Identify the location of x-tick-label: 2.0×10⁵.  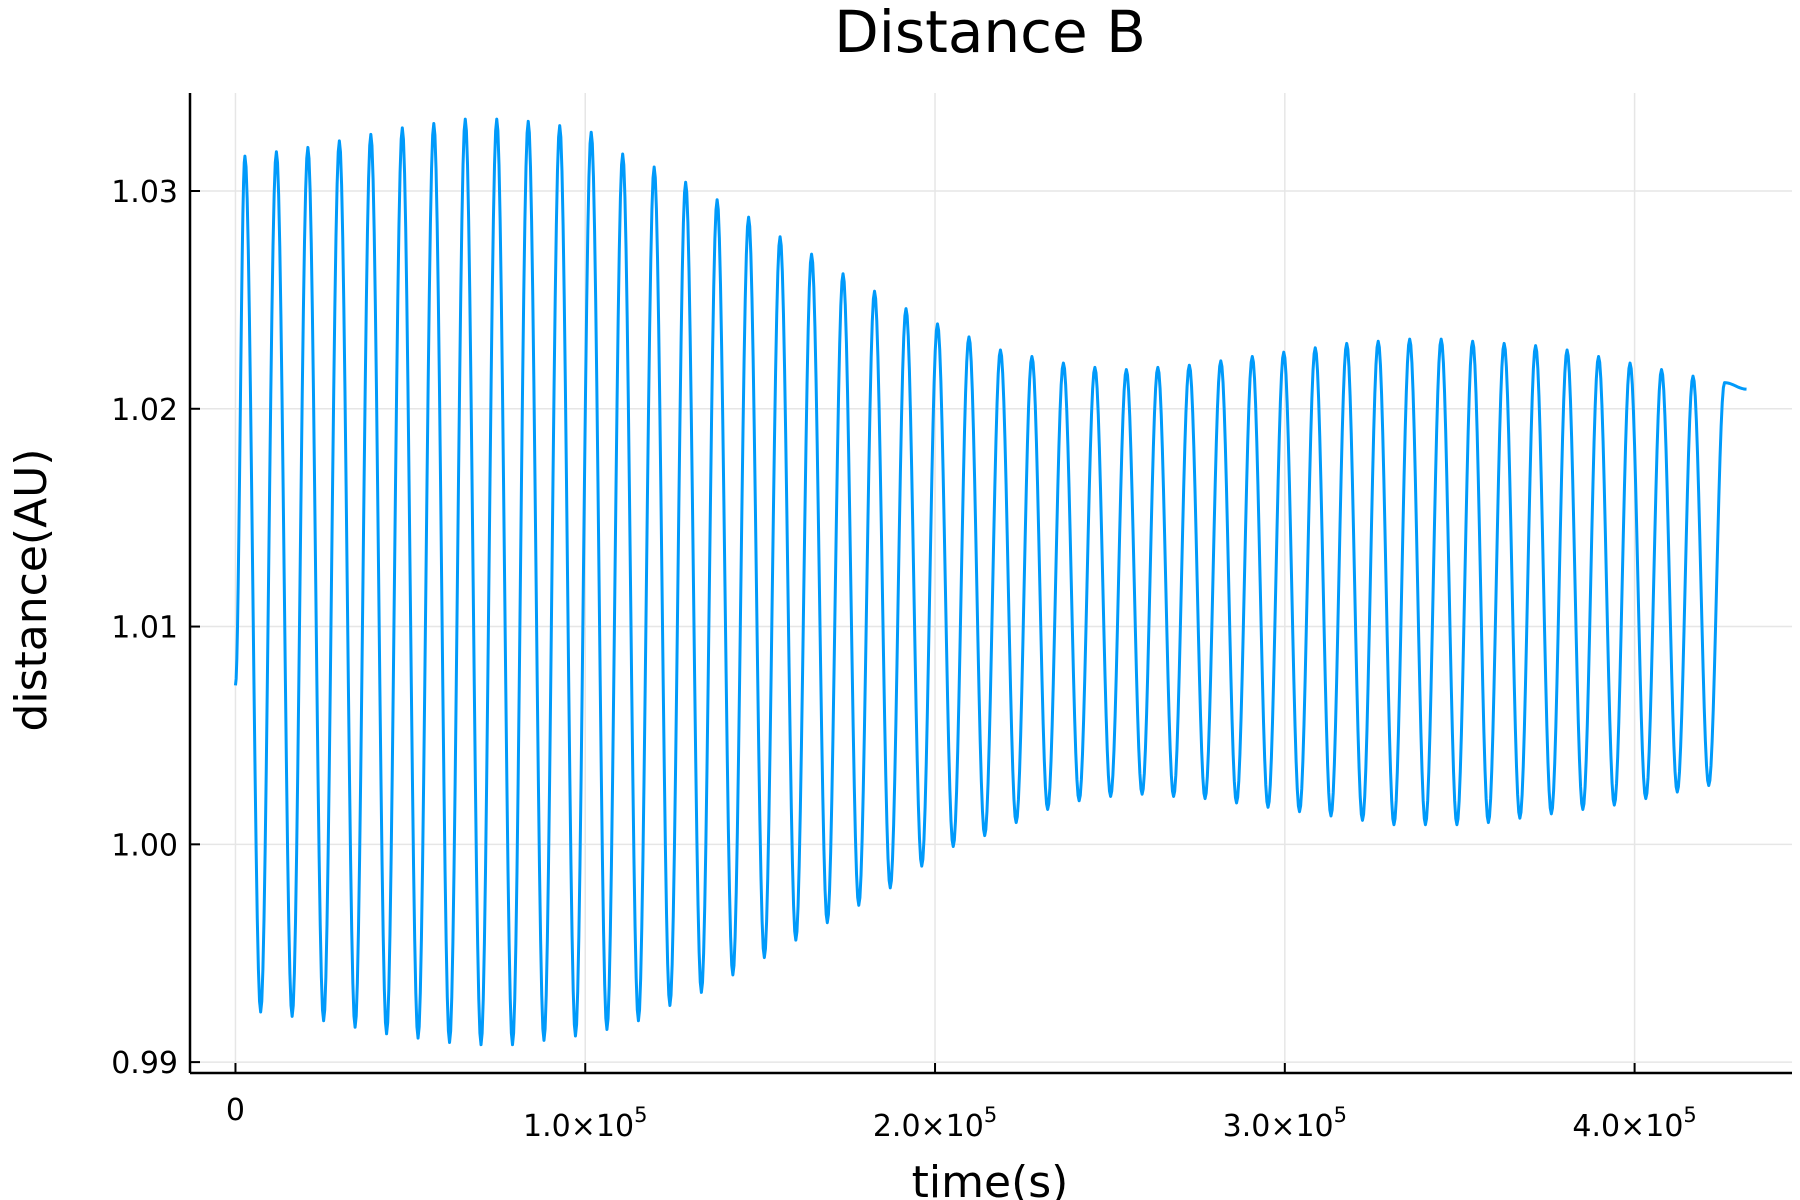
(935, 1123).